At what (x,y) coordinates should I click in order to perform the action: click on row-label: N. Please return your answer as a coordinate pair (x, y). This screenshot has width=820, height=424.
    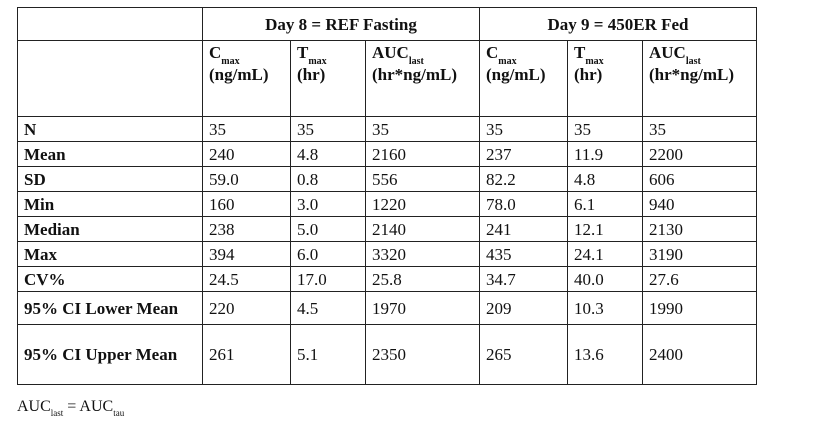
    Looking at the image, I should click on (110, 129).